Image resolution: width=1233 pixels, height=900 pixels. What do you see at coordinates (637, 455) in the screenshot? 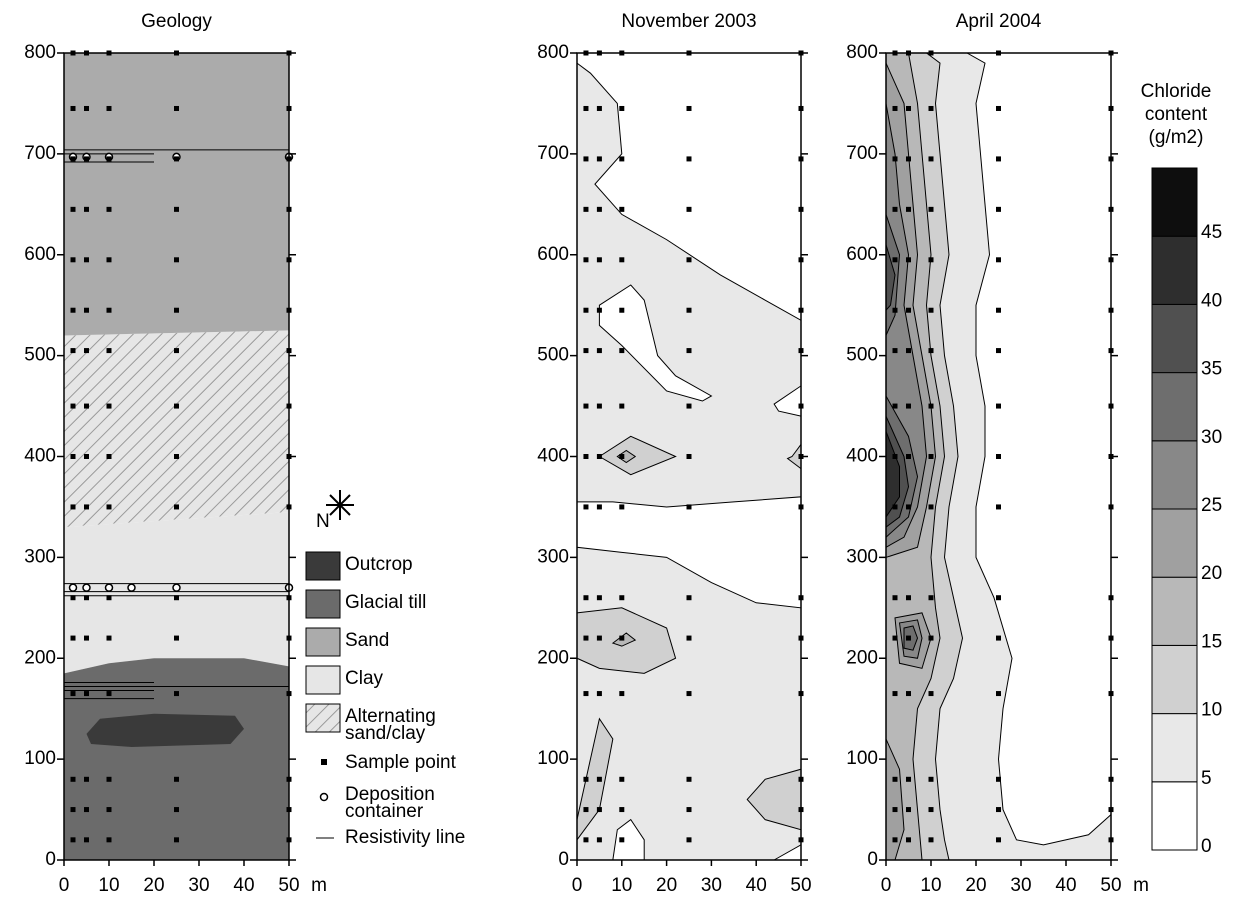
I see `contour-region` at bounding box center [637, 455].